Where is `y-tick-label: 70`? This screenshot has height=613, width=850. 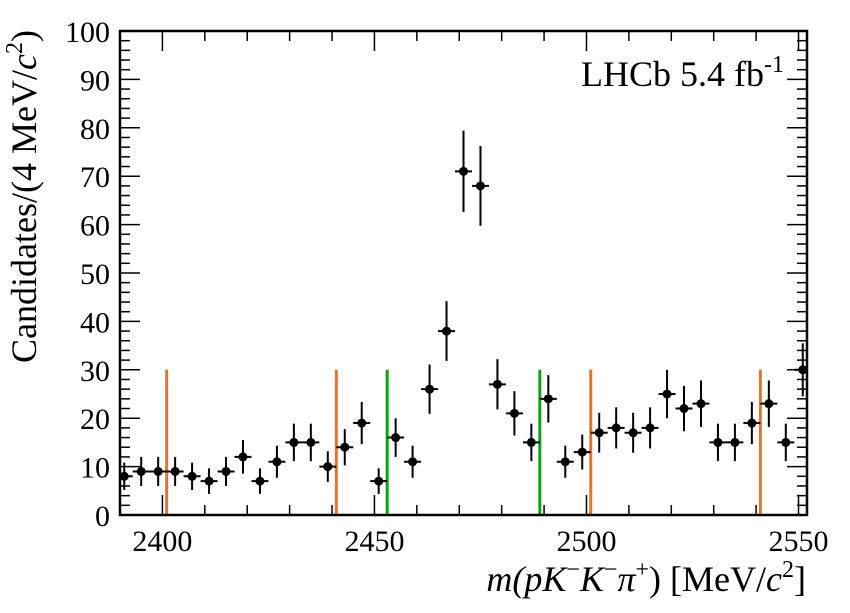 y-tick-label: 70 is located at coordinates (95, 177).